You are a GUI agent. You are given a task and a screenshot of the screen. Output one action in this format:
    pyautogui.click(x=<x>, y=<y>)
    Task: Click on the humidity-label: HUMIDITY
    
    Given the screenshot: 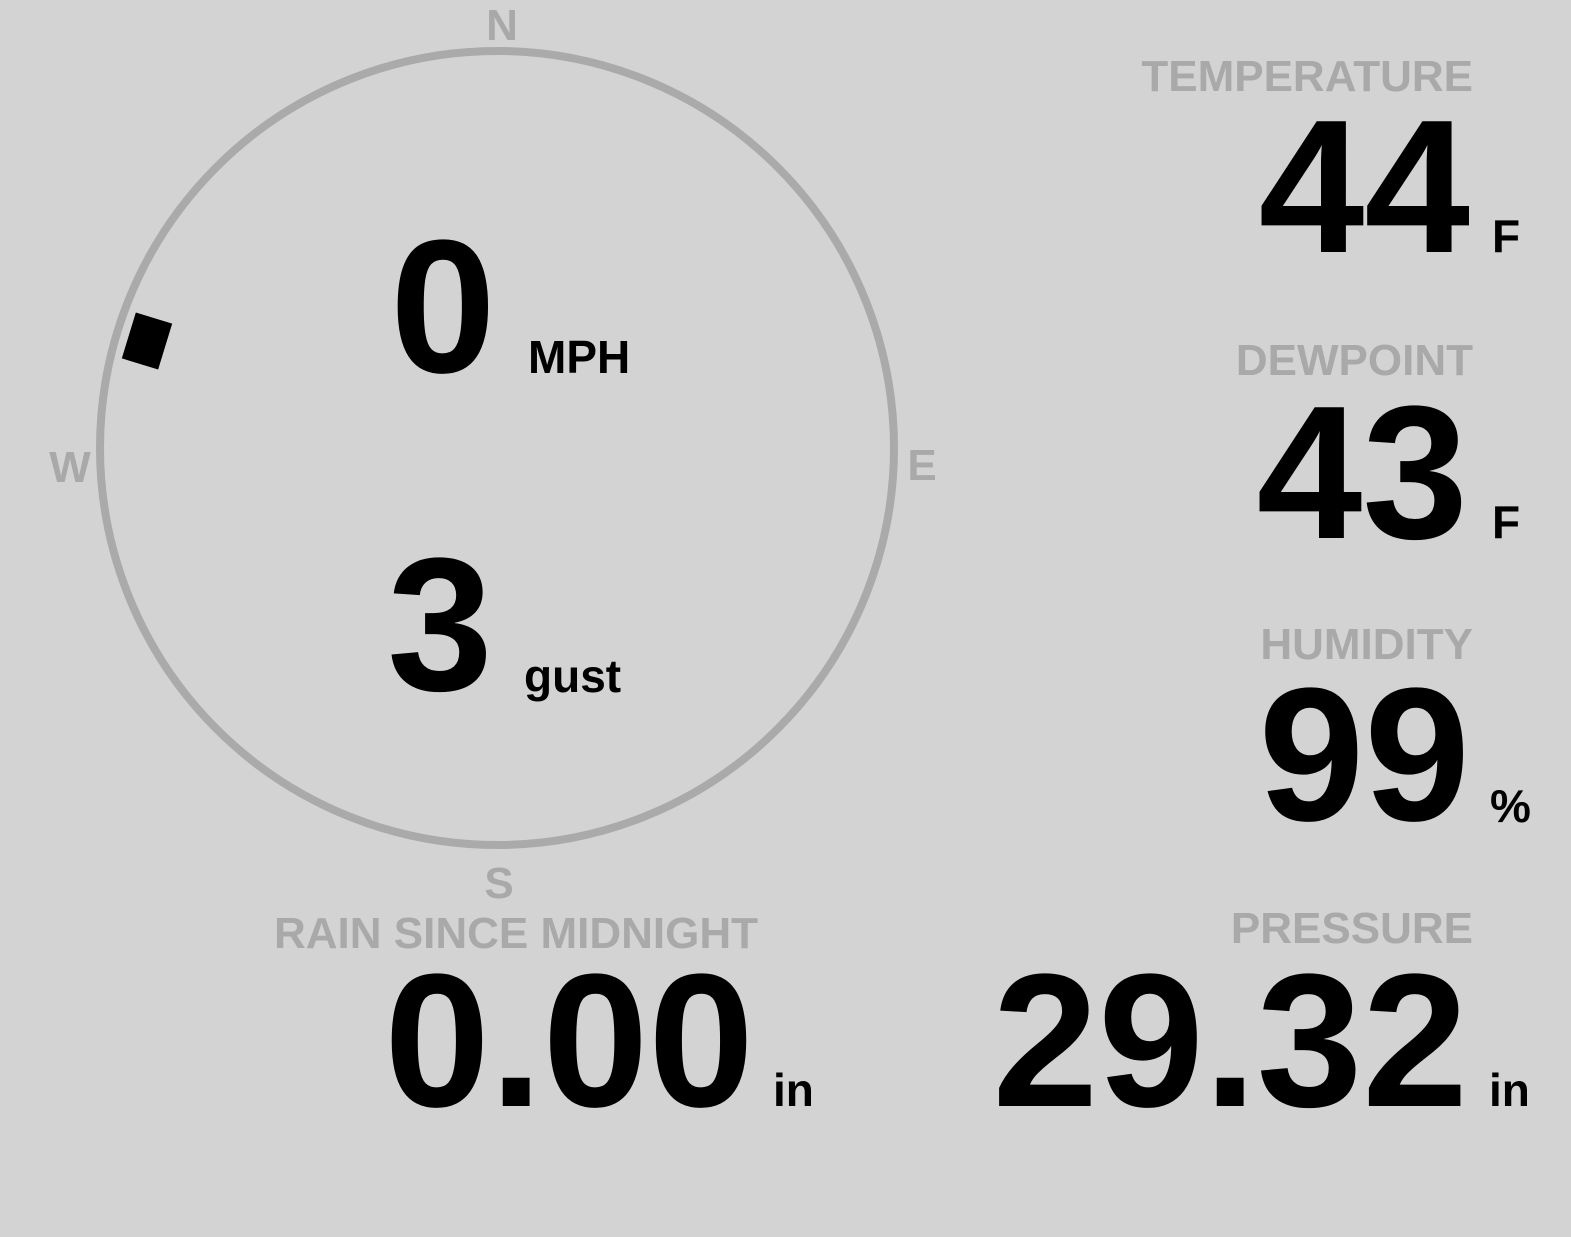 What is the action you would take?
    pyautogui.click(x=1366, y=644)
    